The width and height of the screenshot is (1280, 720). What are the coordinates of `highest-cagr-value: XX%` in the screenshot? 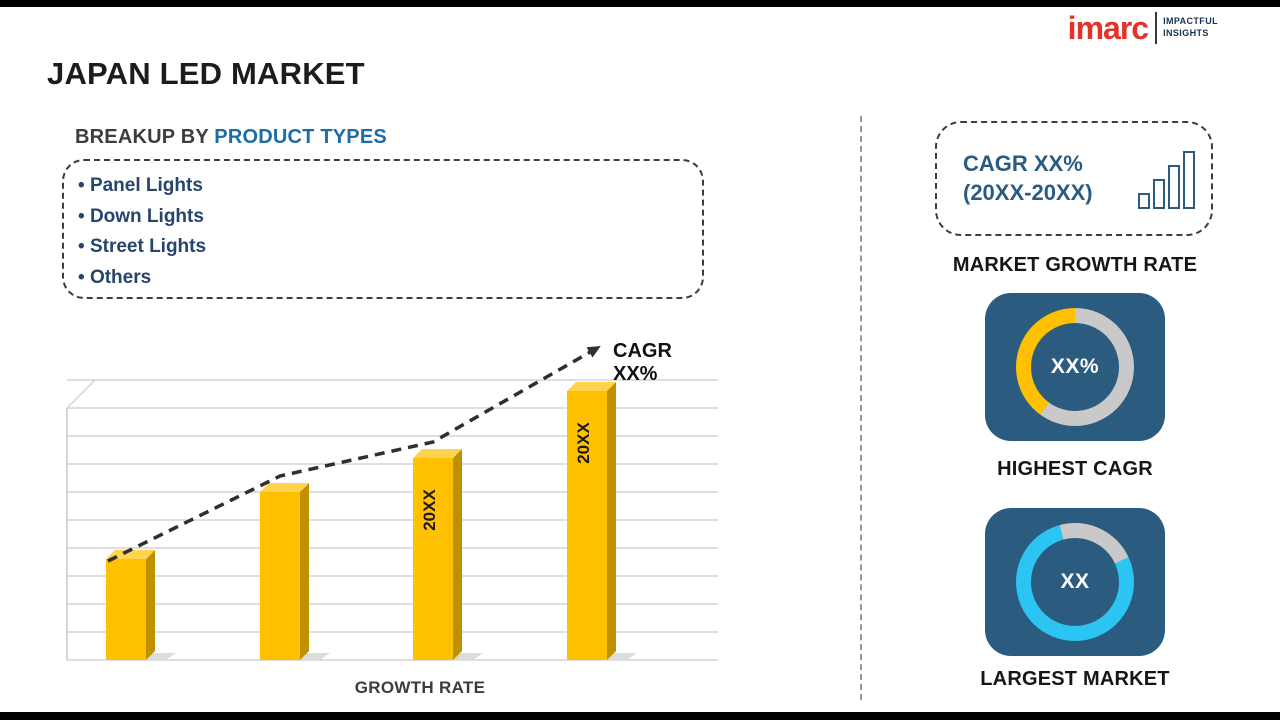 It's located at (1075, 367).